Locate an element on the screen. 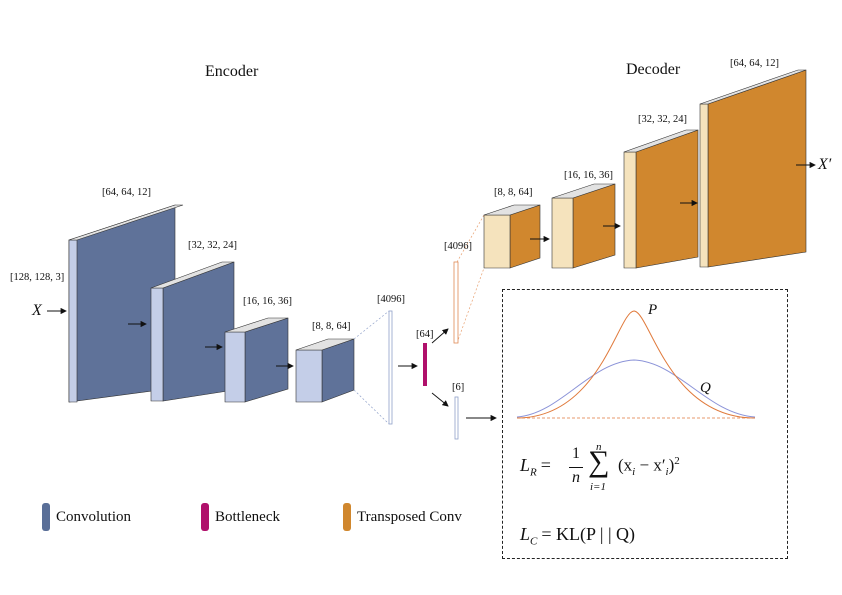 The height and width of the screenshot is (595, 842). recon-body-start: (x is located at coordinates (625, 465).